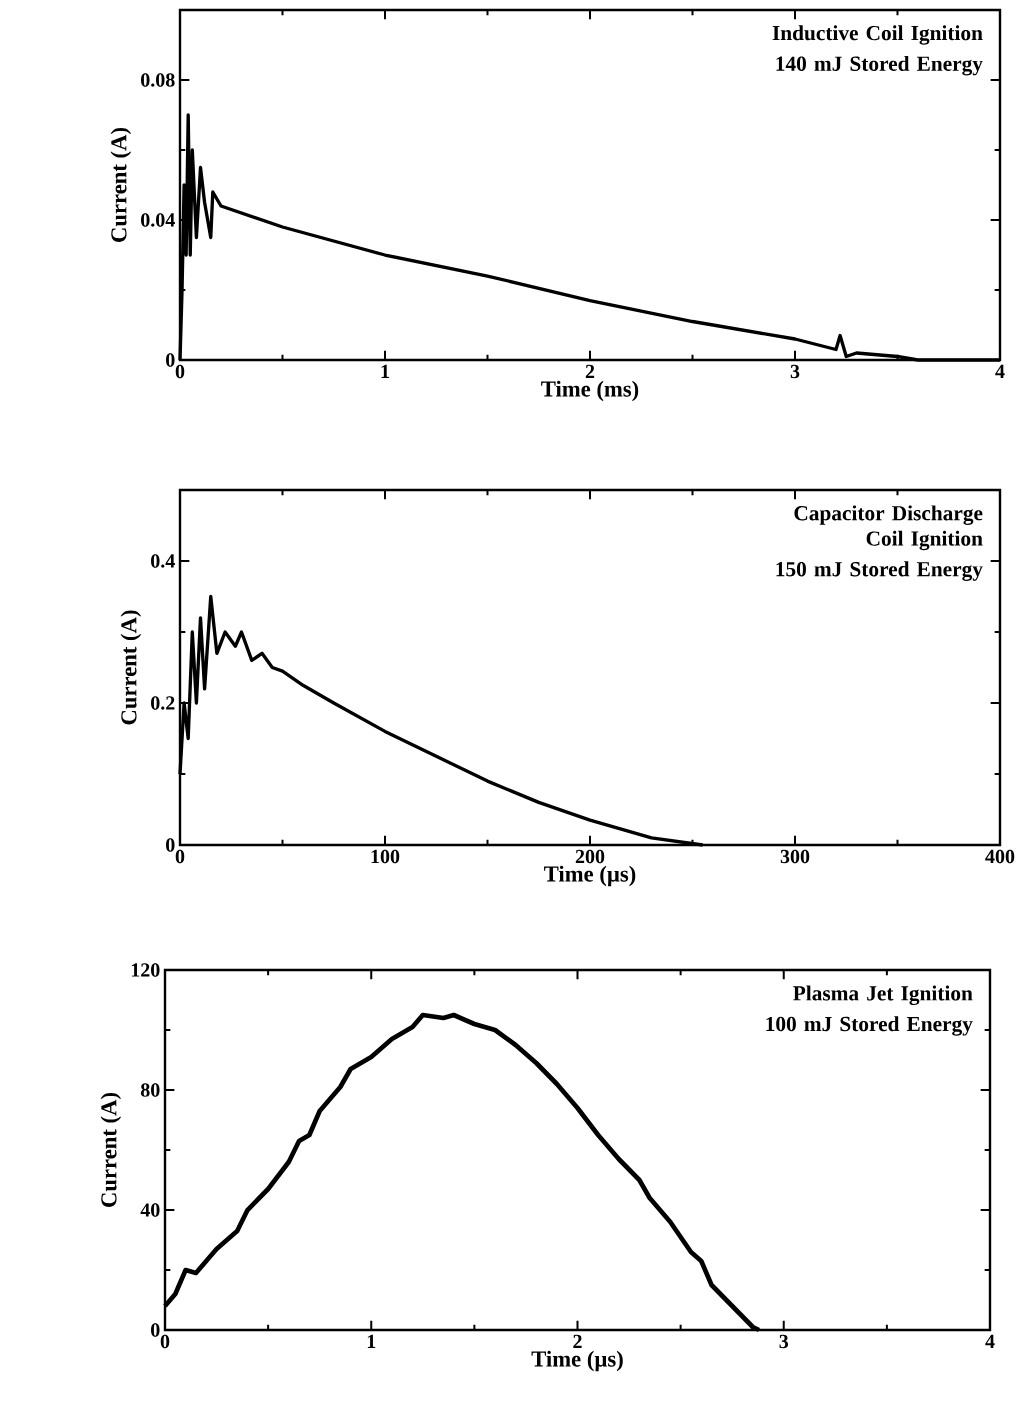 Image resolution: width=1019 pixels, height=1427 pixels. What do you see at coordinates (882, 995) in the screenshot?
I see `annotation: Plasma Jet Ignition` at bounding box center [882, 995].